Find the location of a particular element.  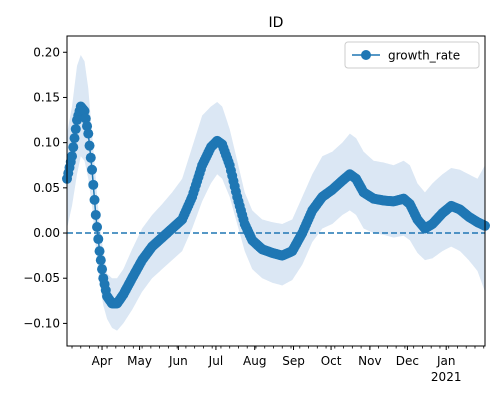

x-tick-label: Sep is located at coordinates (293, 361).